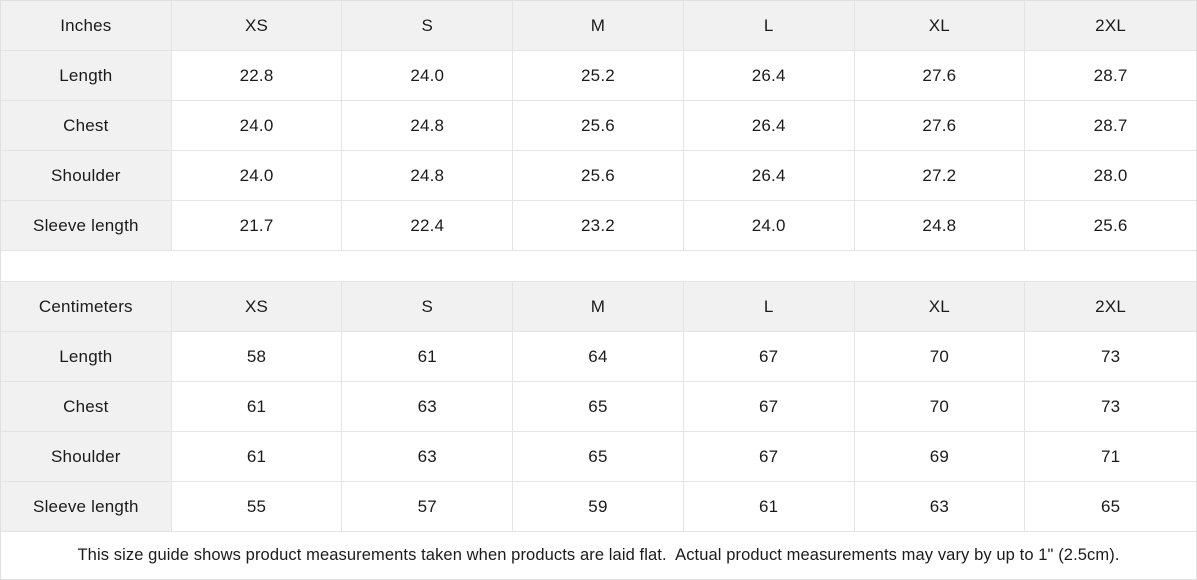  Describe the element at coordinates (1110, 457) in the screenshot. I see `measurement-cell: 71` at that location.